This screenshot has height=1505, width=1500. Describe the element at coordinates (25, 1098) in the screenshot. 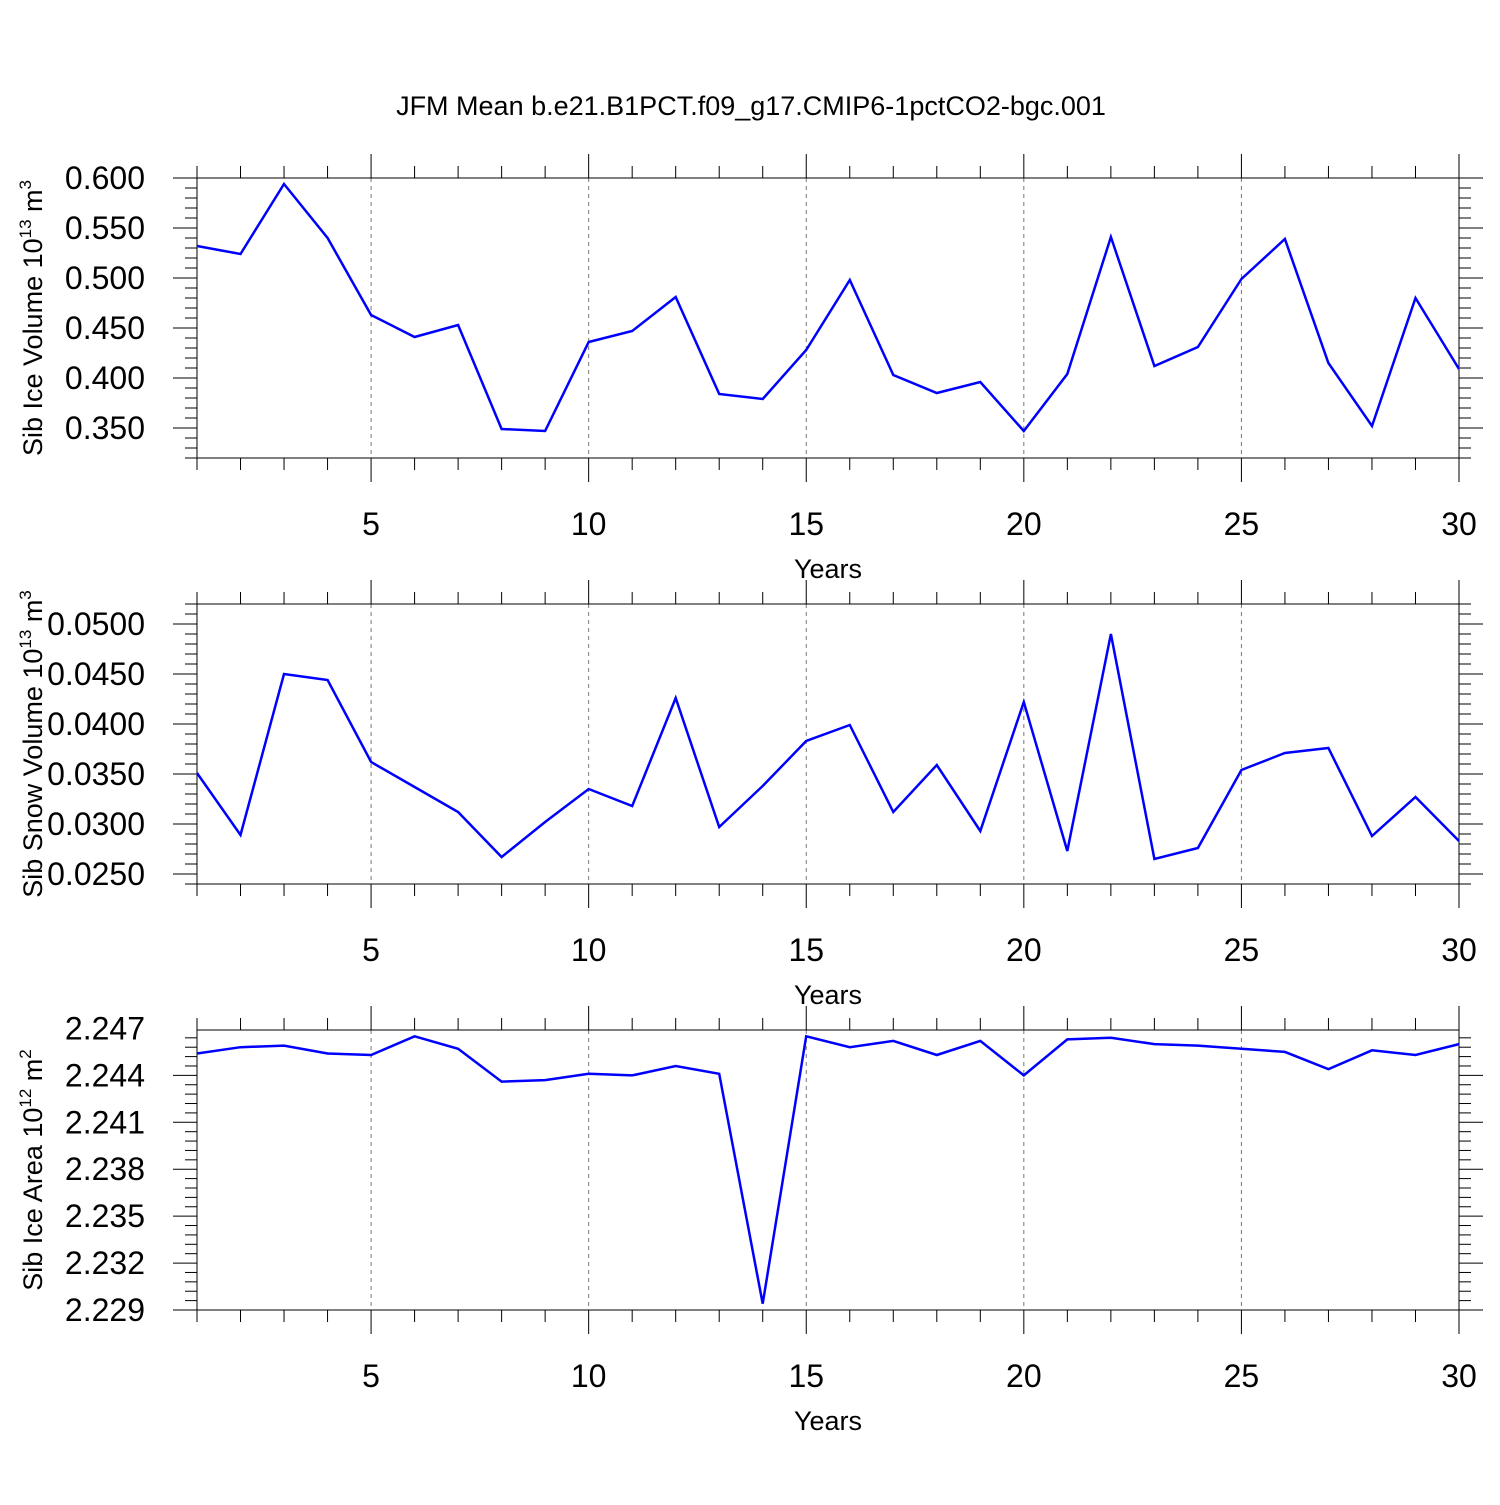

I see `y-axis-label-superscript: 12` at that location.